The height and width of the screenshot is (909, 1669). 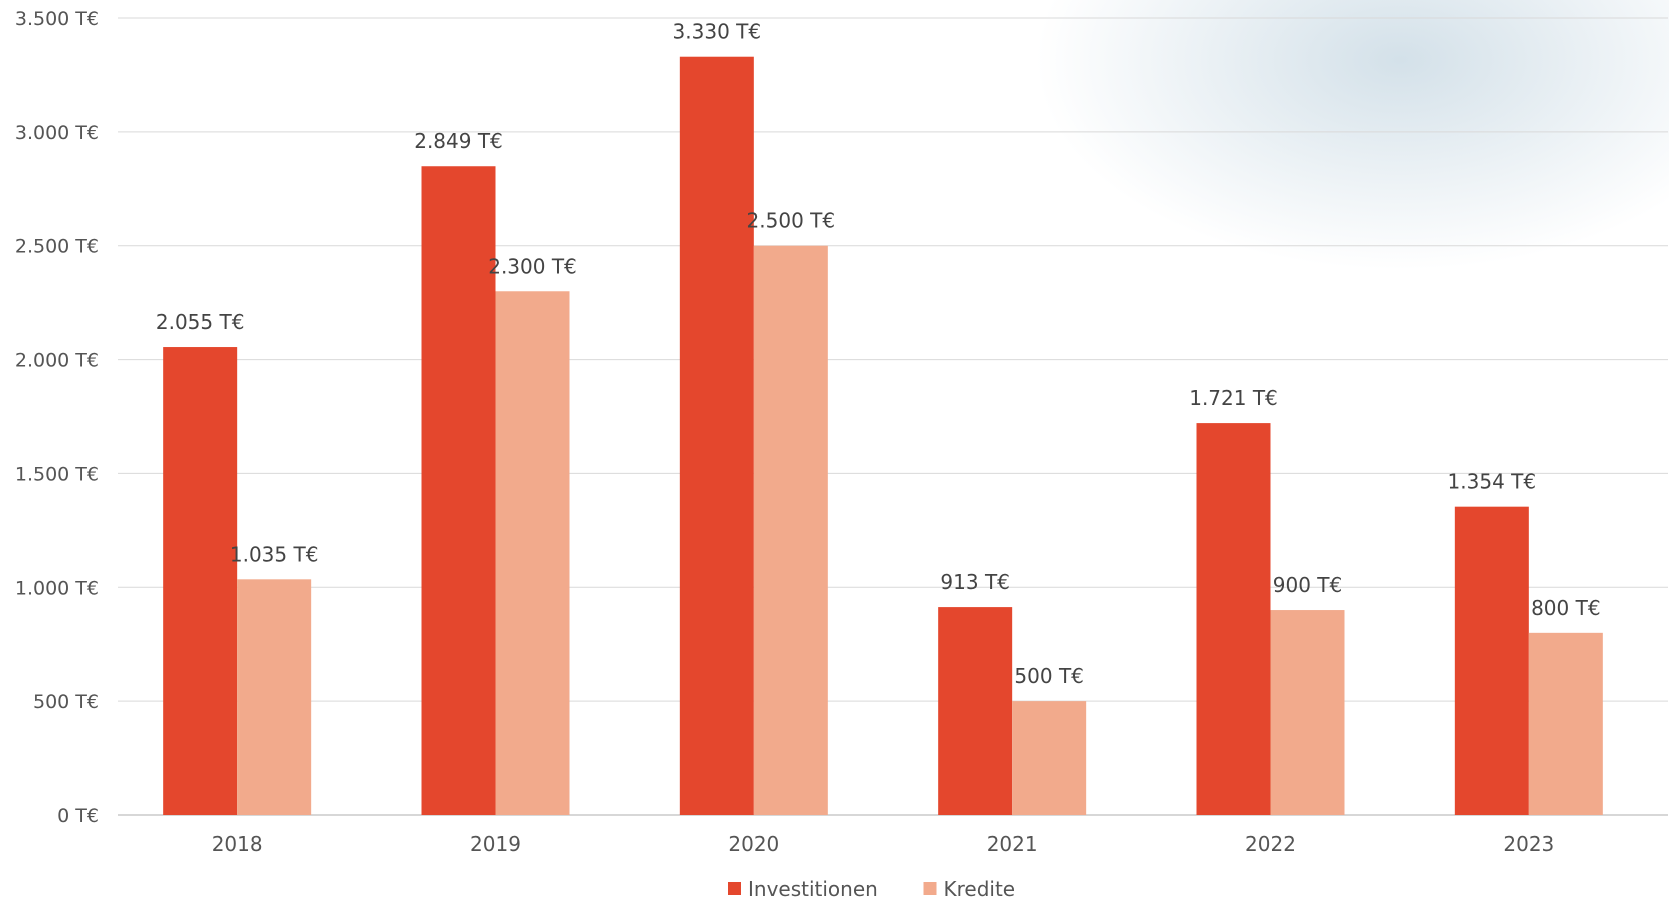 I want to click on data-label-investitionen-2020: 3.330 T€, so click(x=717, y=32).